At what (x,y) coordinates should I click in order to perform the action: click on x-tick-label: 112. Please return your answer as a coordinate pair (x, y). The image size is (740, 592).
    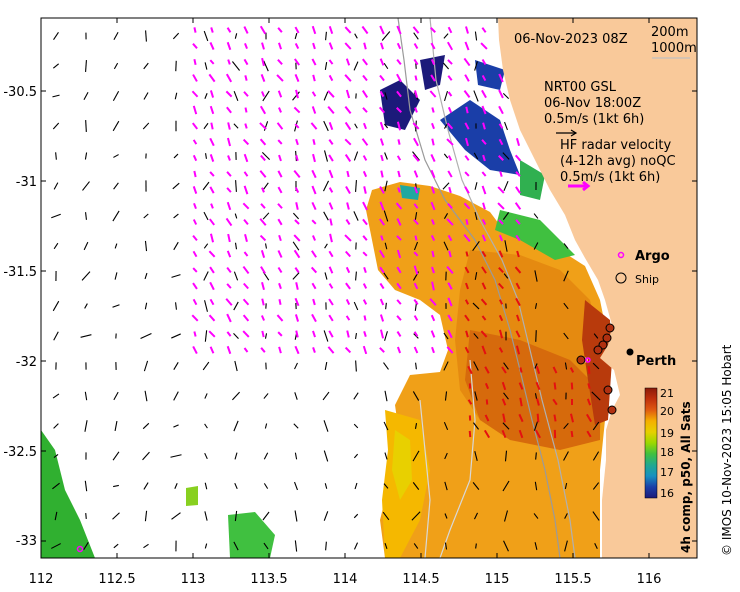
    Looking at the image, I should click on (41, 579).